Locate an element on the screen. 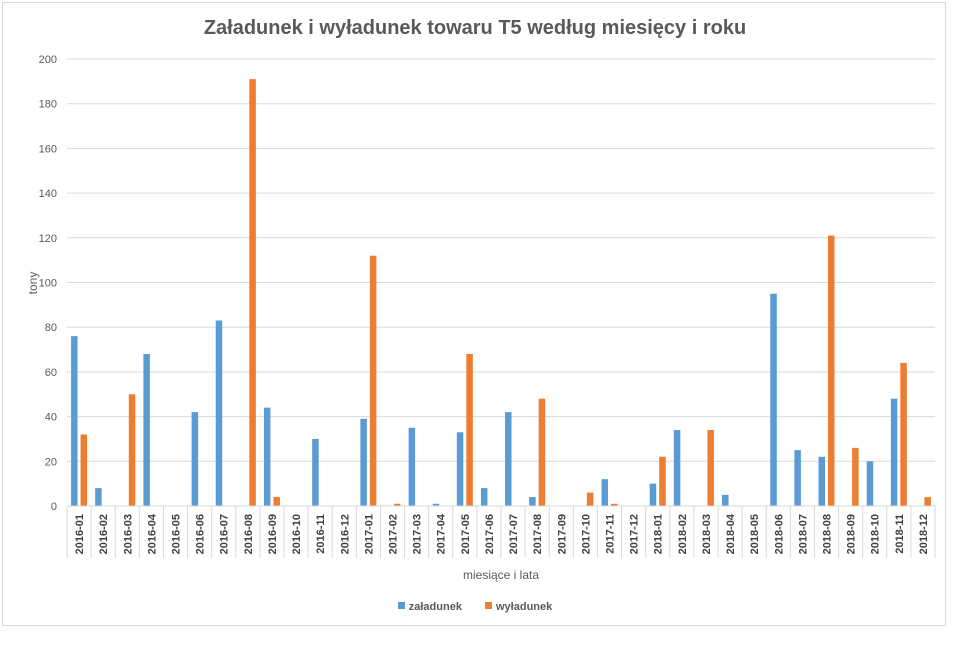  y-tick-label: 20 is located at coordinates (51, 462).